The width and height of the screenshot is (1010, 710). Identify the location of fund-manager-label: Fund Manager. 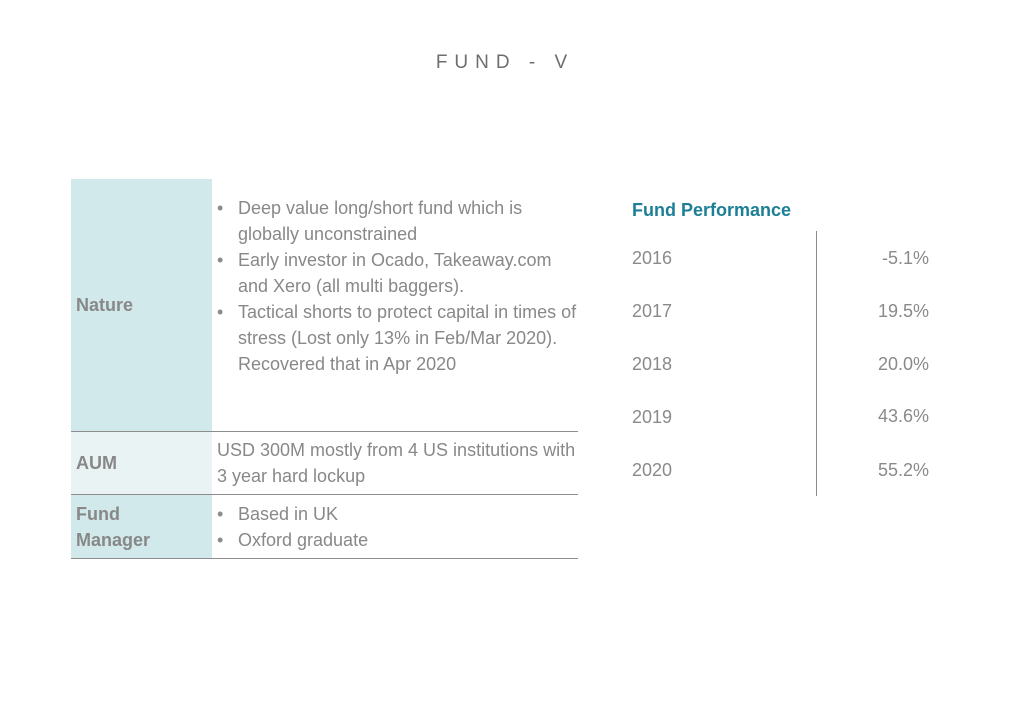
(141, 526).